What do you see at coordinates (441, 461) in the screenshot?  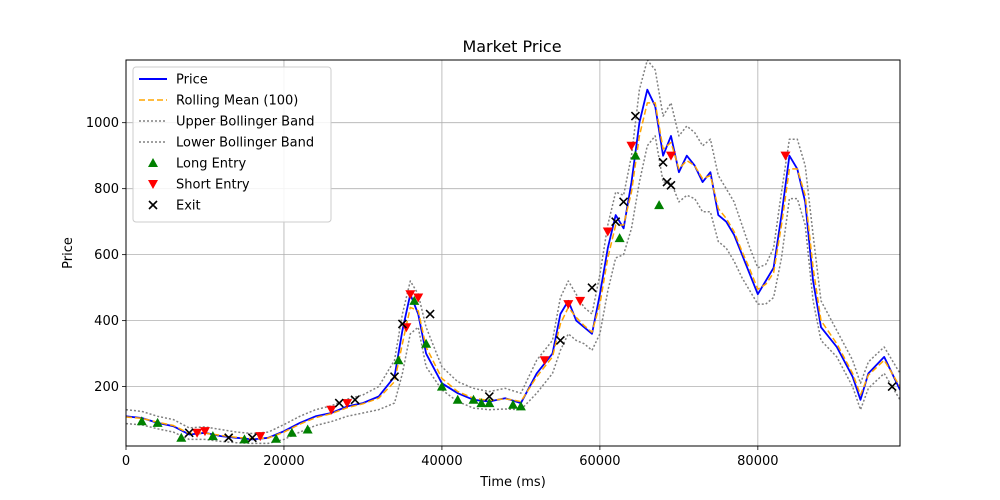 I see `x-tick-label: 40000` at bounding box center [441, 461].